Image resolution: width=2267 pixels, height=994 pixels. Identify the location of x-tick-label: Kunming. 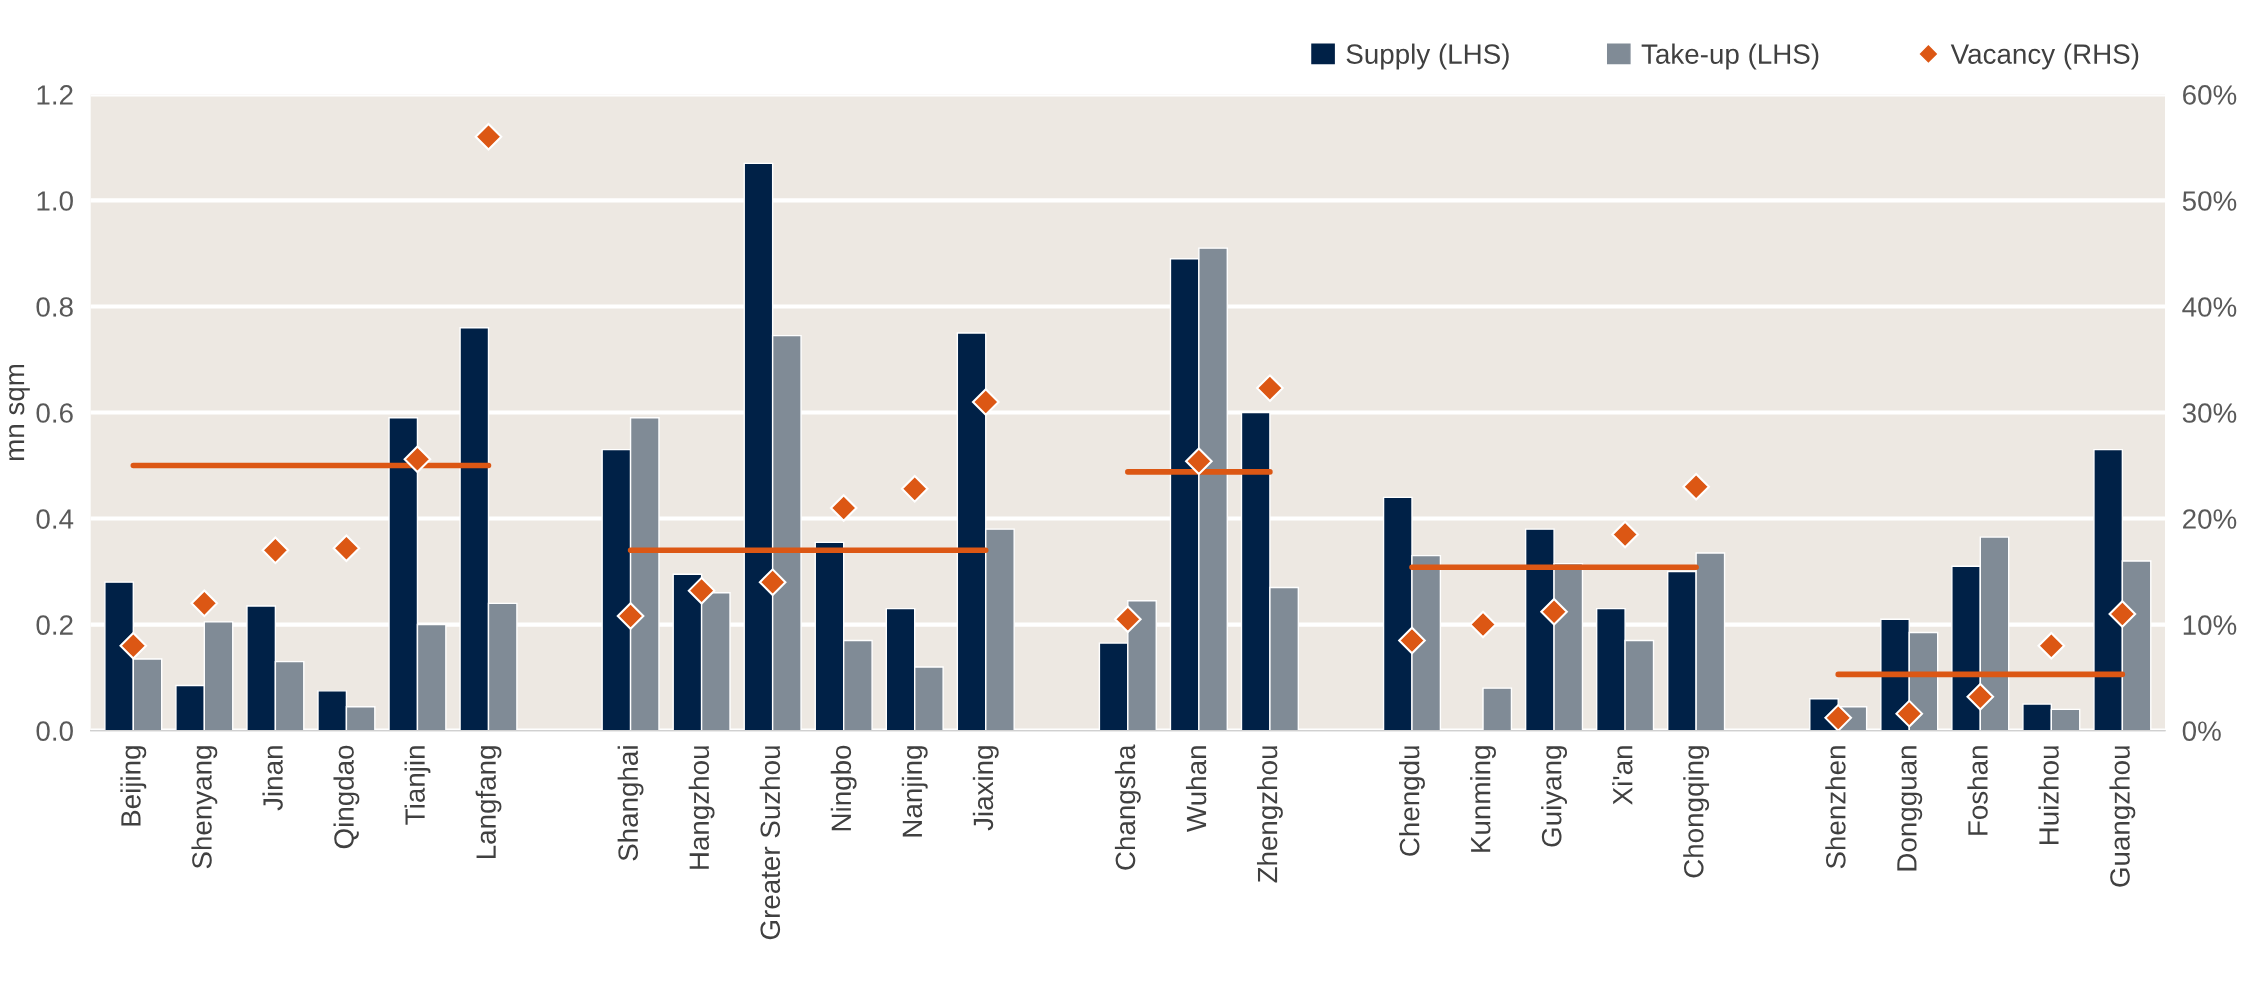
(1483, 799).